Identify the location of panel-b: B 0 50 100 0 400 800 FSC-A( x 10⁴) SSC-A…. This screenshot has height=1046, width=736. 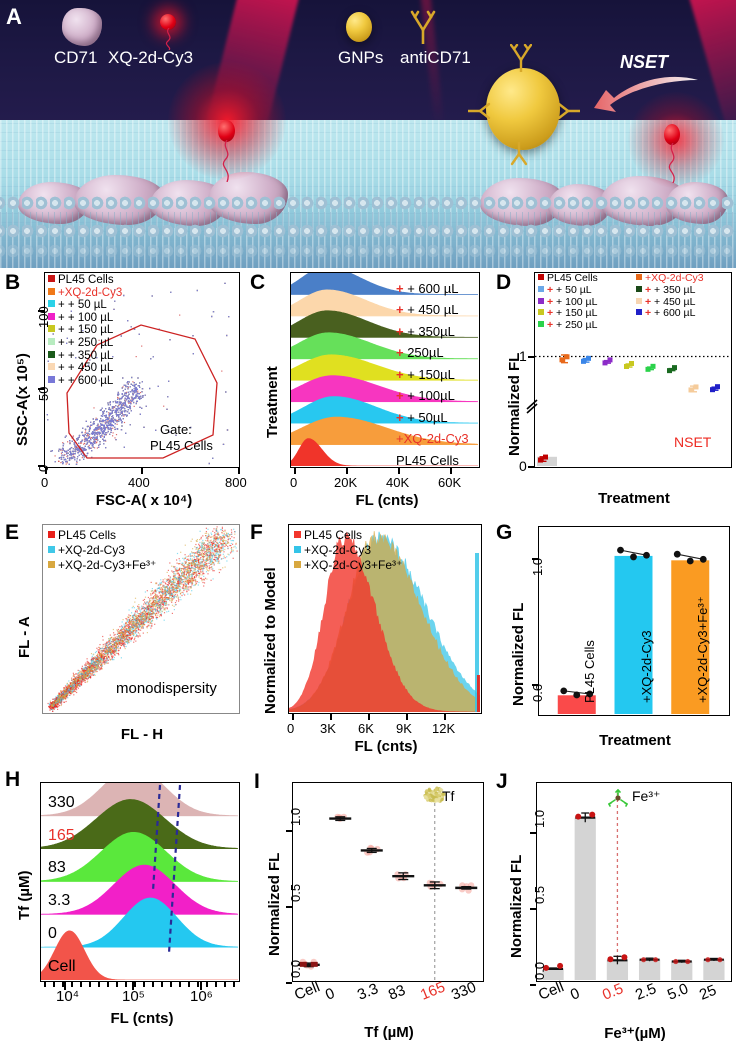
(123, 393).